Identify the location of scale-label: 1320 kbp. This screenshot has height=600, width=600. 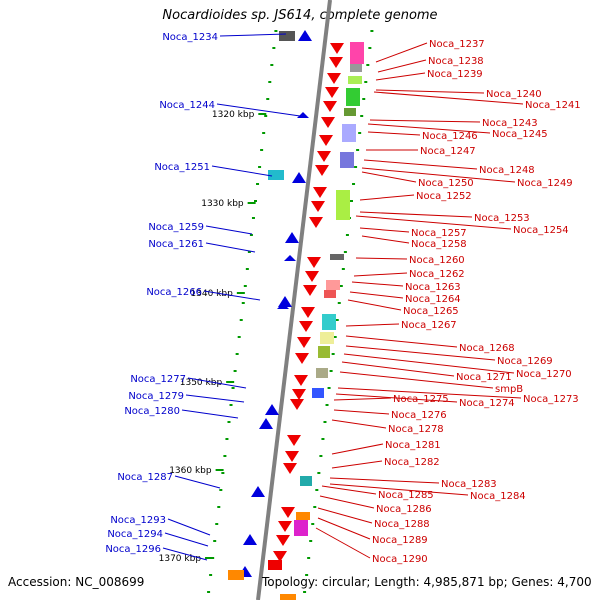
(233, 115).